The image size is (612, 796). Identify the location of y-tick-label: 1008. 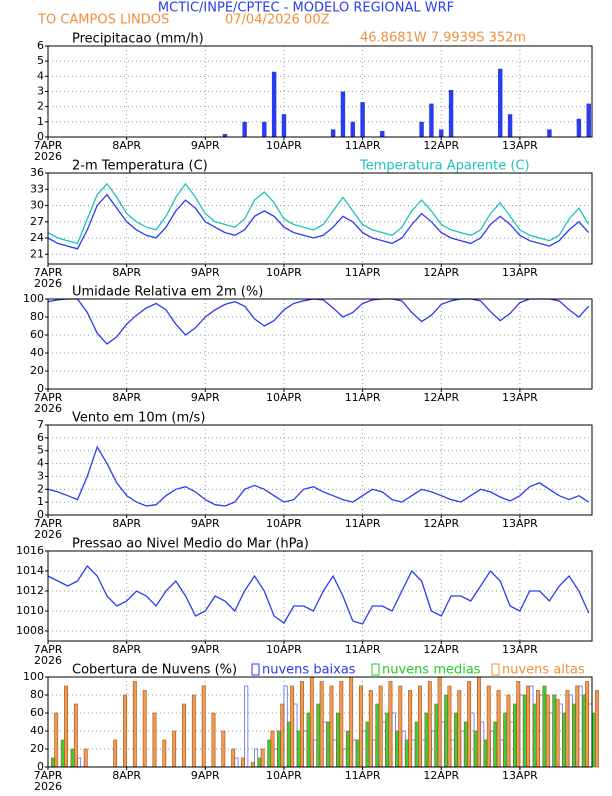
(30, 630).